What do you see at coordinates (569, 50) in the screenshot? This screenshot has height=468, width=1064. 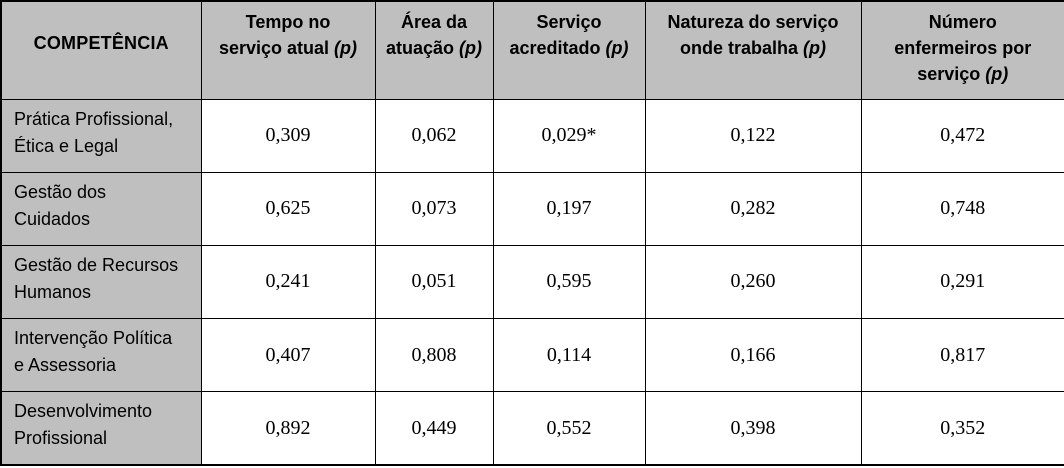 I see `header-cell-3: Serviço acreditado (p)` at bounding box center [569, 50].